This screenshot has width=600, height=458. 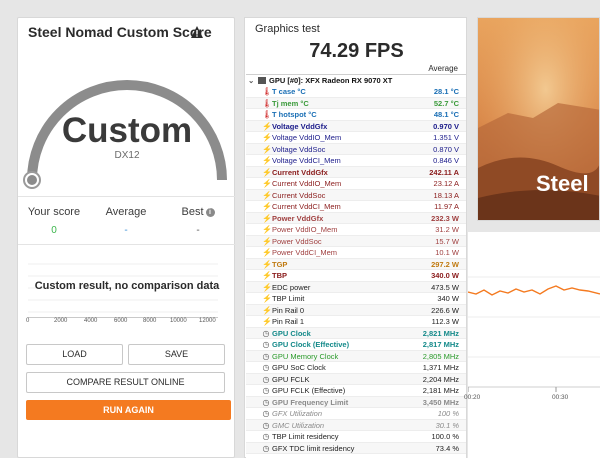 I want to click on sensor-value: 28.1 °C, so click(x=446, y=91).